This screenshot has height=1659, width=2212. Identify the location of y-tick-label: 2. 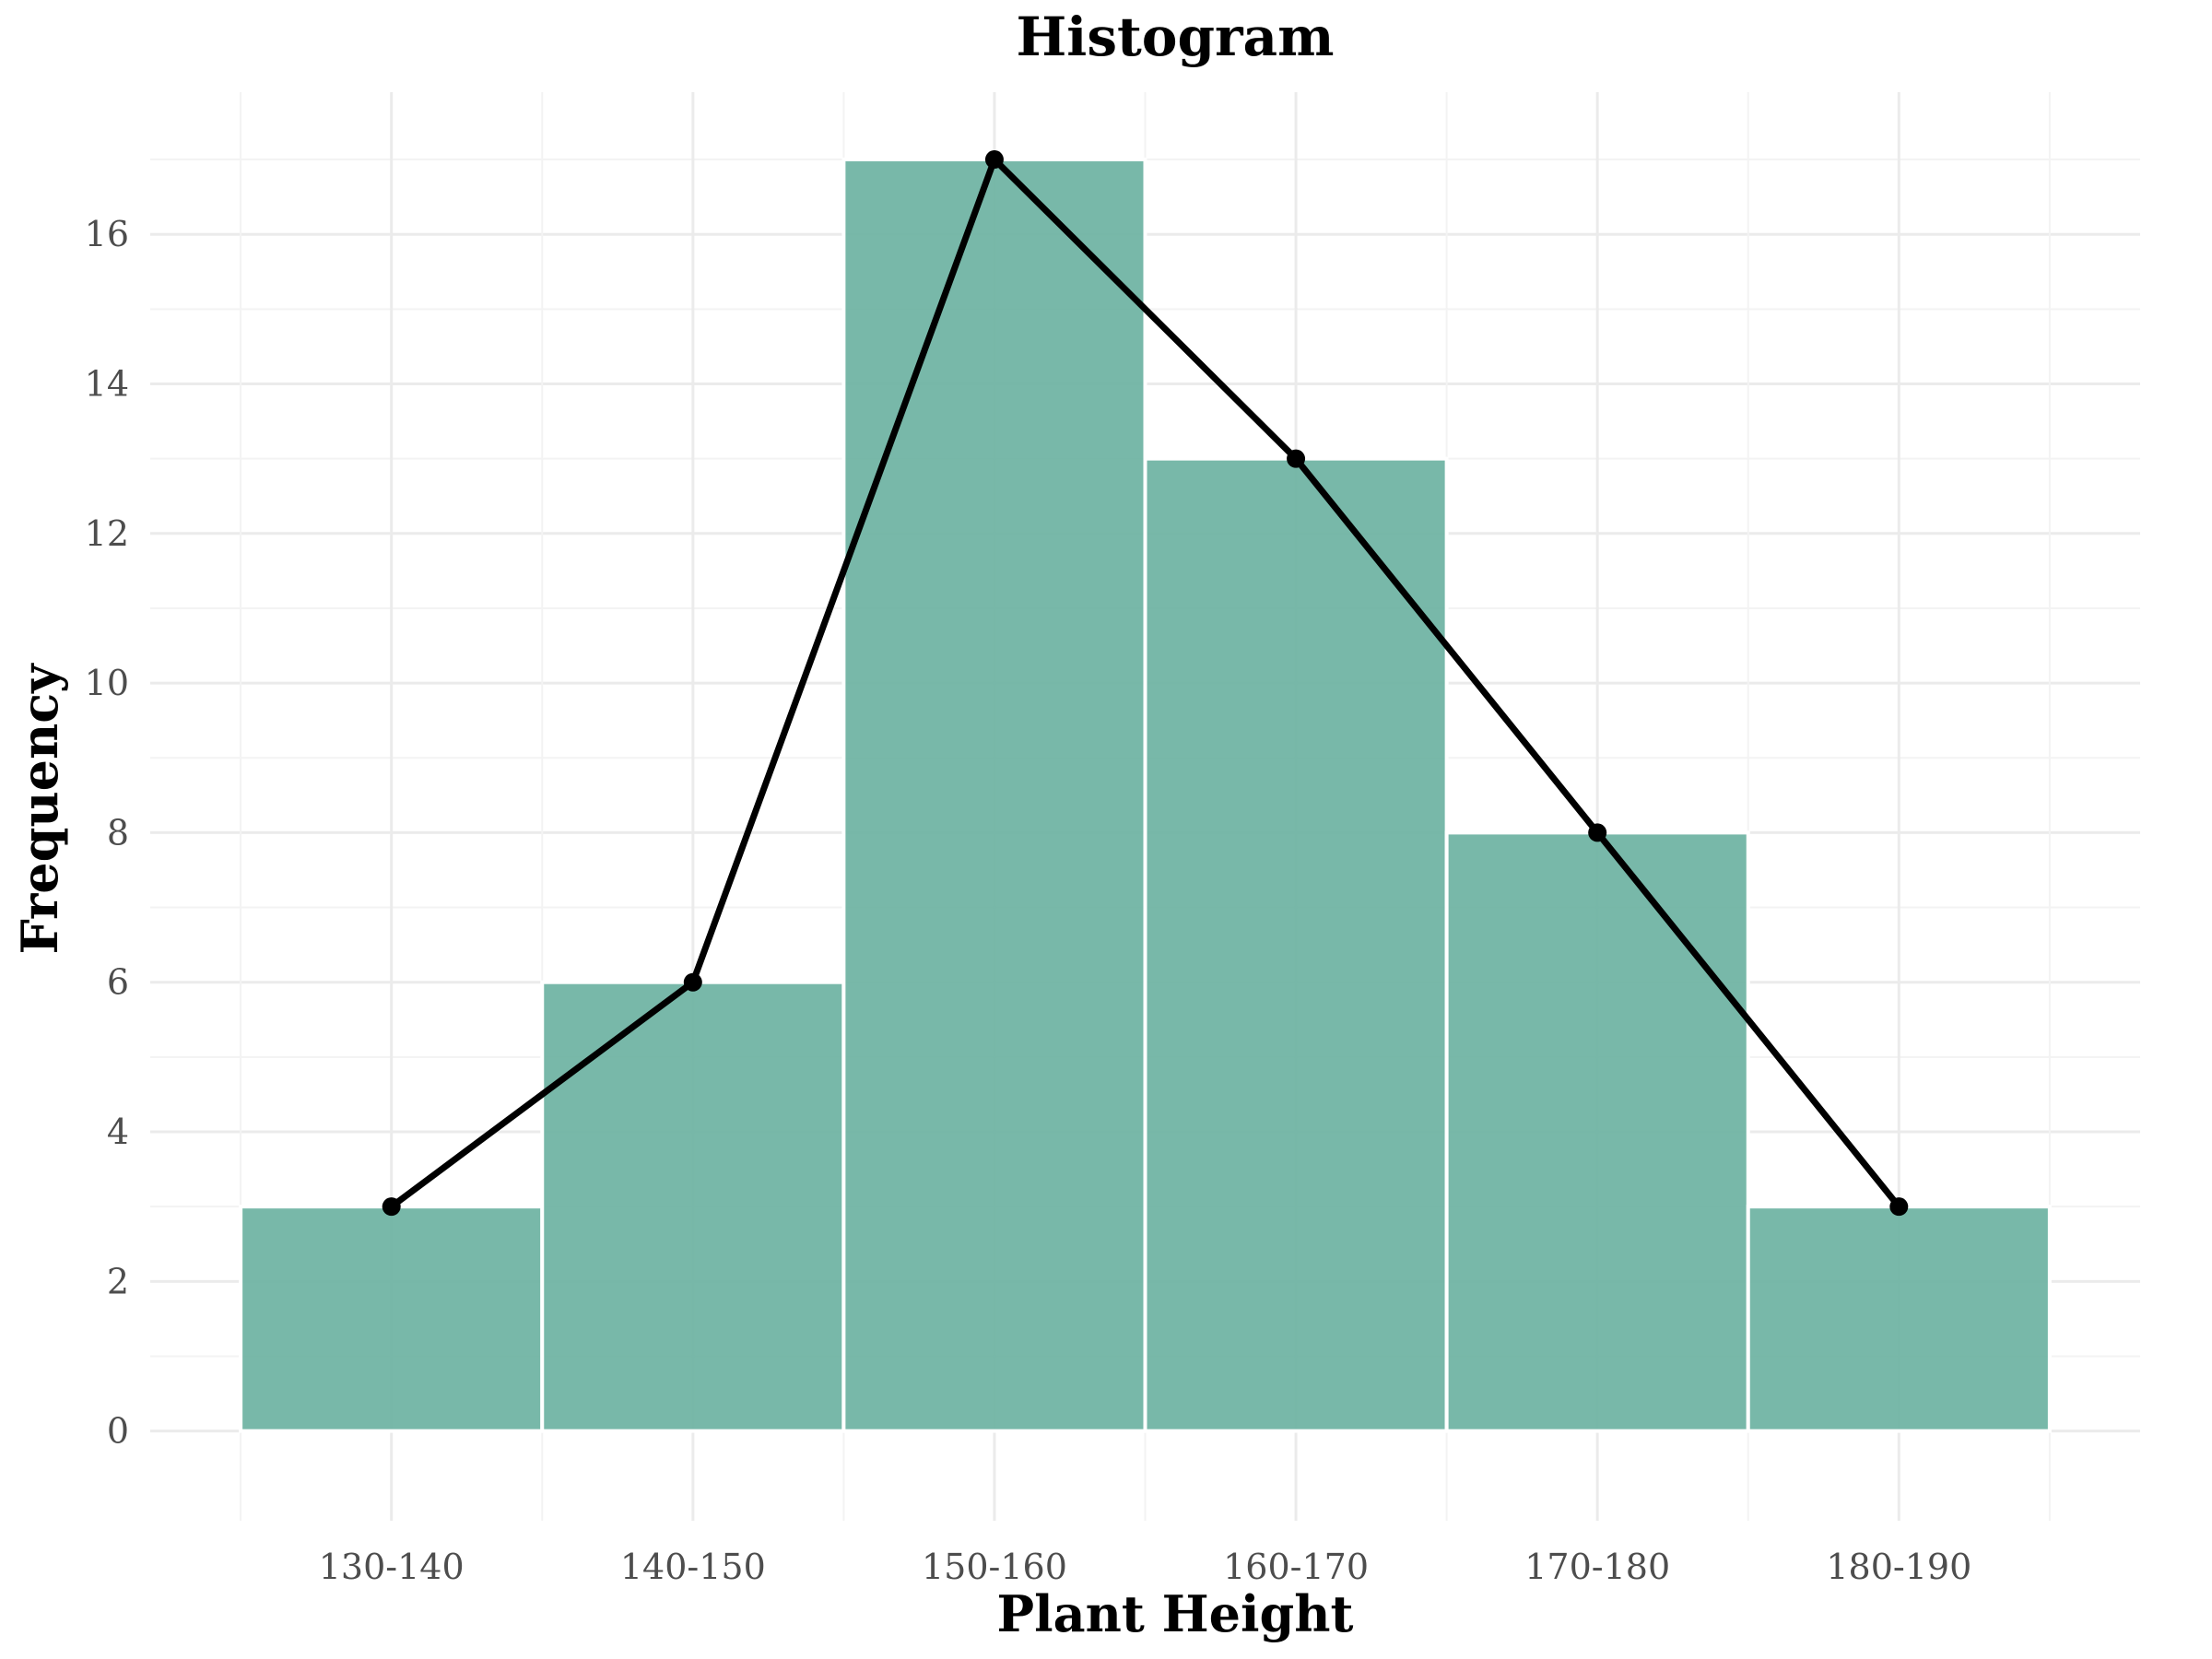
(118, 1281).